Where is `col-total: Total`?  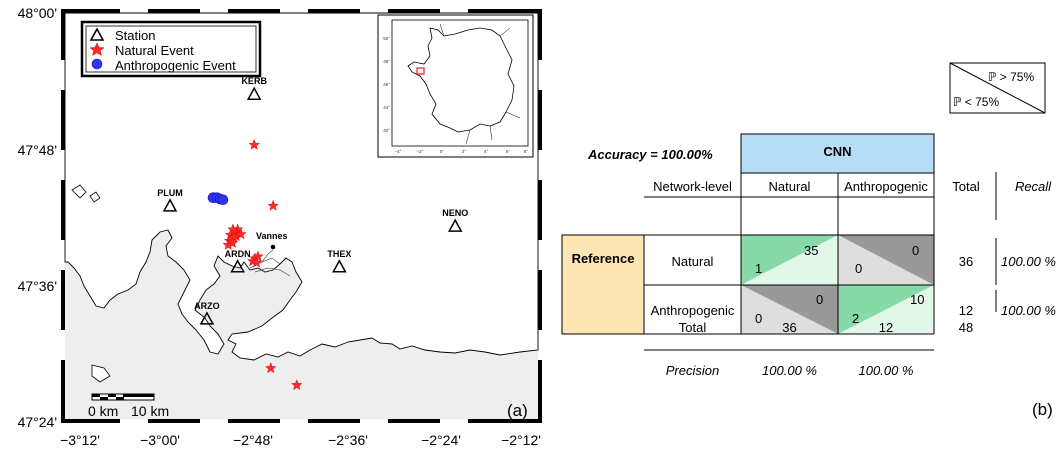 col-total: Total is located at coordinates (966, 186).